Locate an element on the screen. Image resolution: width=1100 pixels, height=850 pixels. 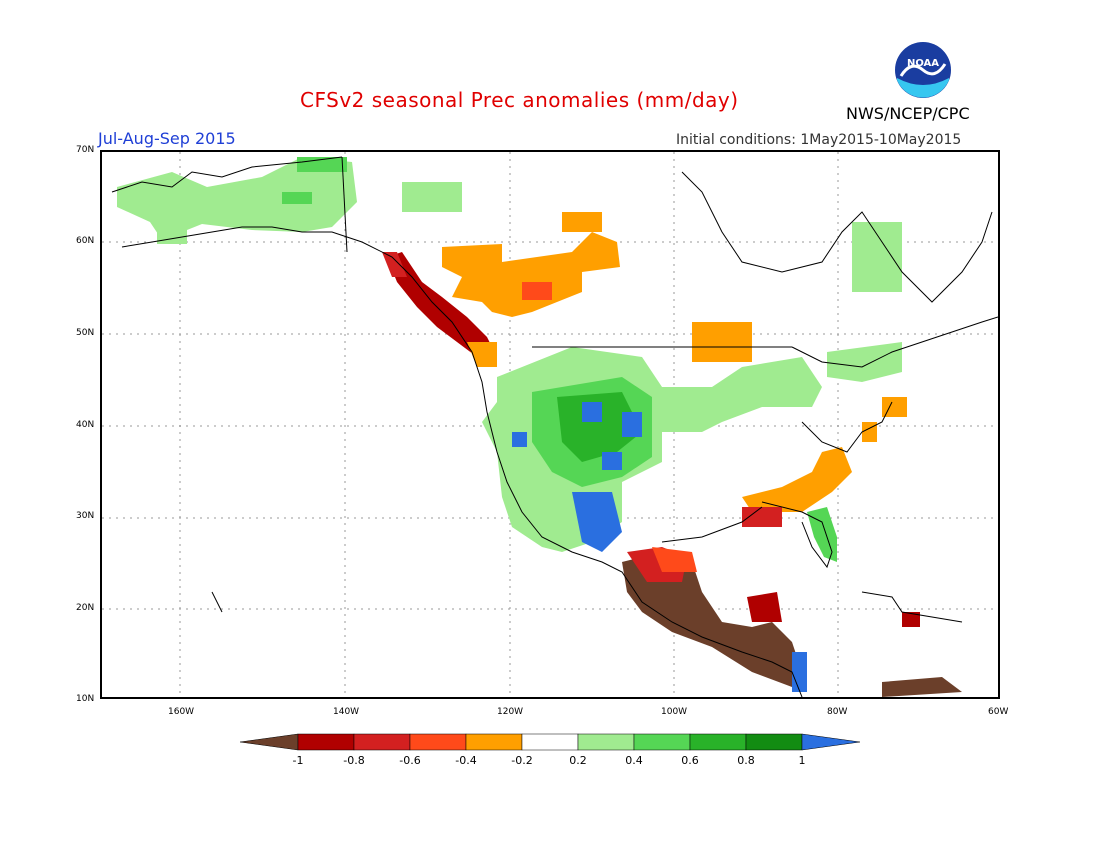
colorbar-legend: -1 -0.8 -0.6 -0.4 -0.2 0.2 0.4 0.6 0.8 1 is located at coordinates (554, 754).